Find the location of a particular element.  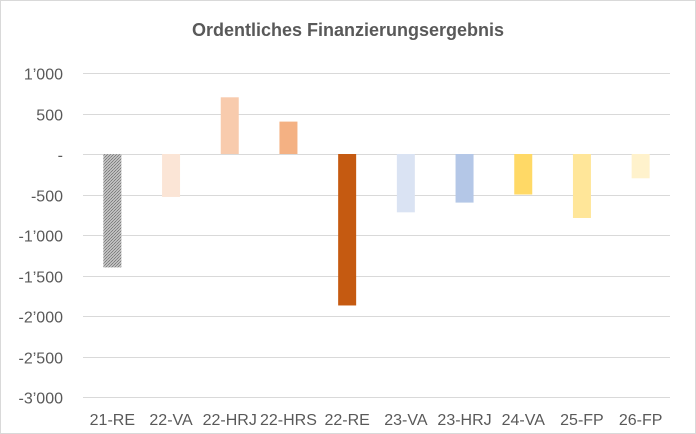

x-tick-label: 21-RE is located at coordinates (112, 420).